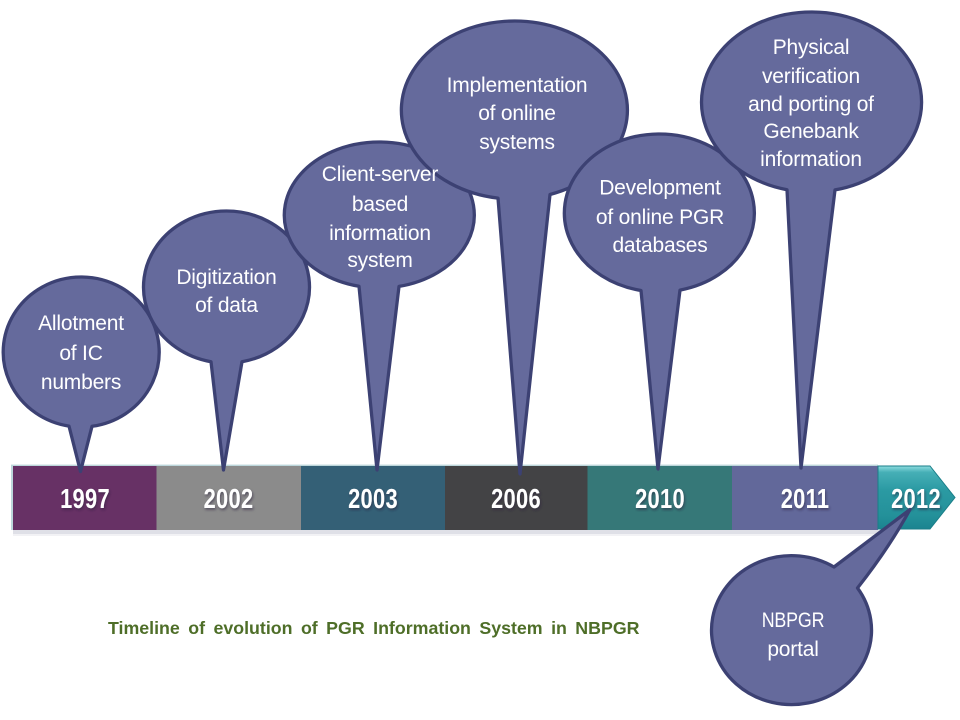  Describe the element at coordinates (226, 305) in the screenshot. I see `svg-text: of data` at that location.